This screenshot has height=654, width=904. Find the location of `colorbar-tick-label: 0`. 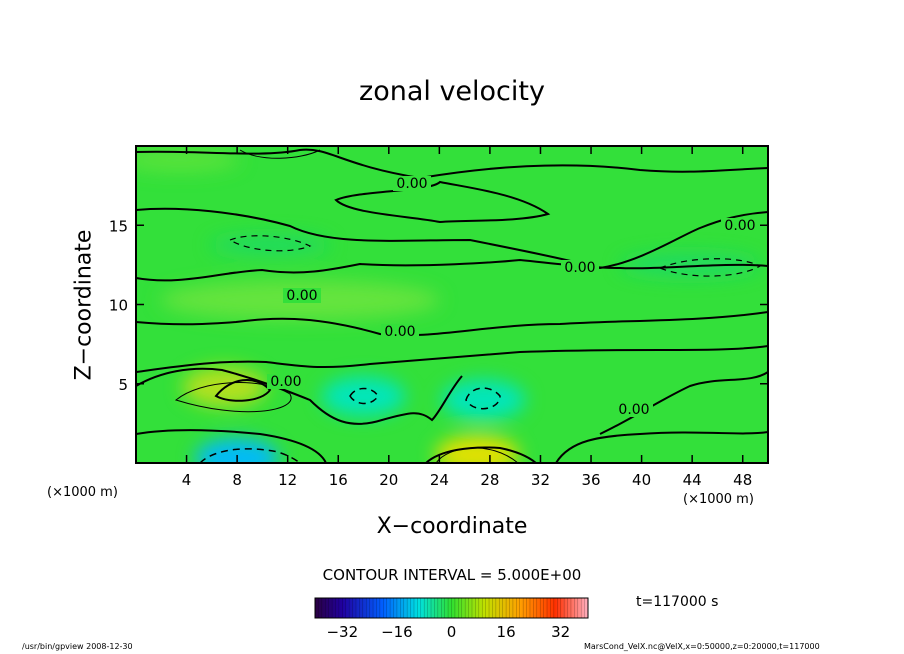

colorbar-tick-label: 0 is located at coordinates (452, 632).